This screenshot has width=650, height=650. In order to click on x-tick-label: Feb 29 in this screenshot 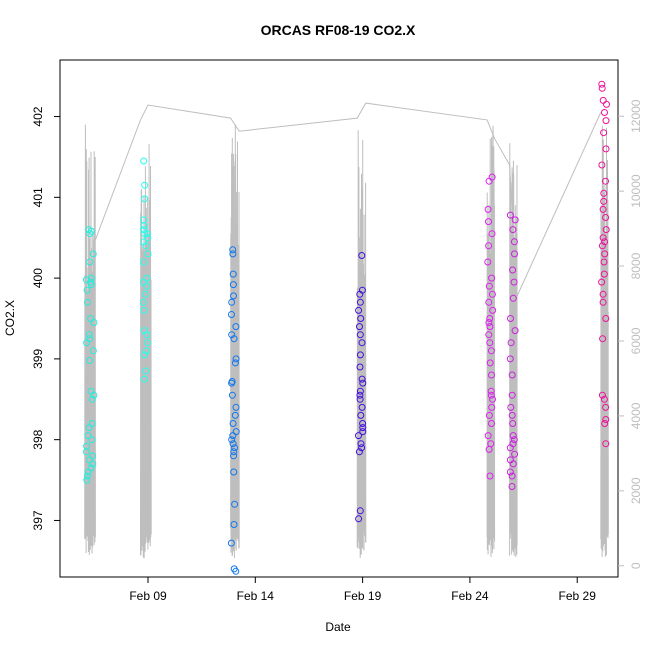, I will do `click(578, 596)`.